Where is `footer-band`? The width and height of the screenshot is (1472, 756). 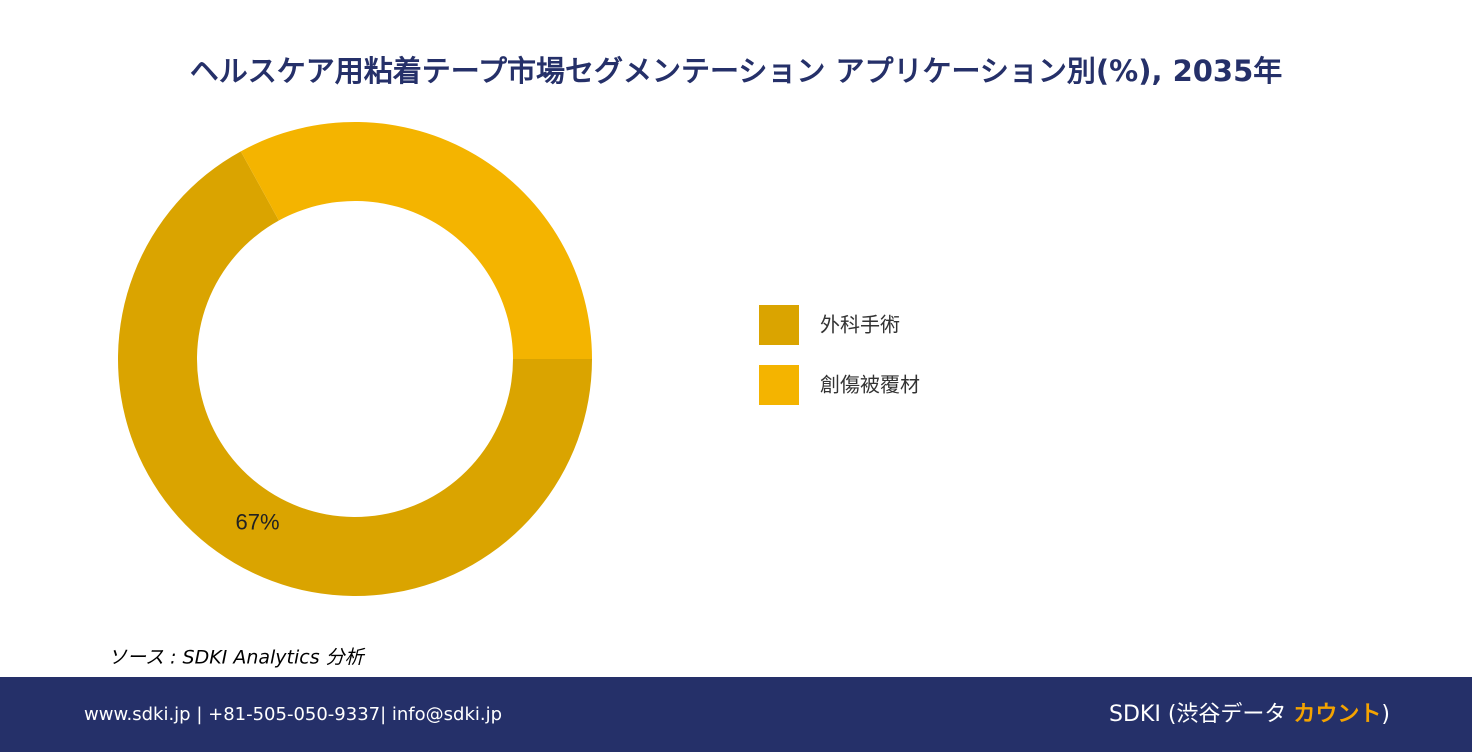
footer-band is located at coordinates (736, 714).